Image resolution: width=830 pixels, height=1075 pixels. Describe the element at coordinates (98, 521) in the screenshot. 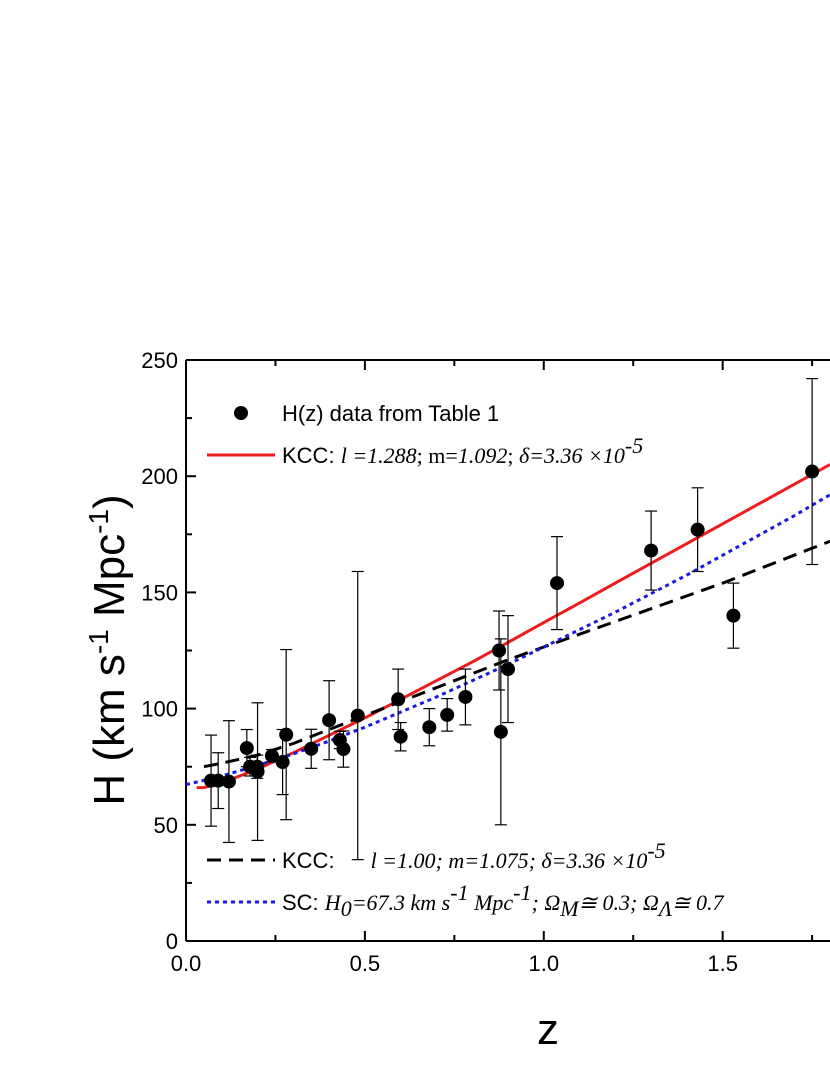

I see `y-title-sup2: -1` at that location.